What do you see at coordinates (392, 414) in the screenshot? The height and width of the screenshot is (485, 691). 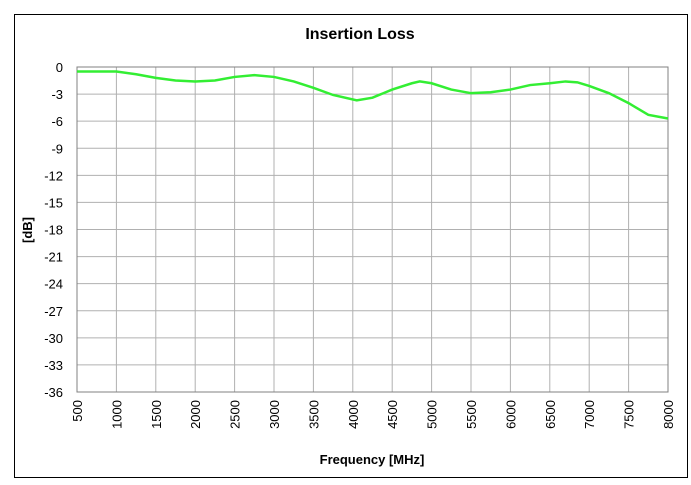 I see `x-tick-label: 4500` at bounding box center [392, 414].